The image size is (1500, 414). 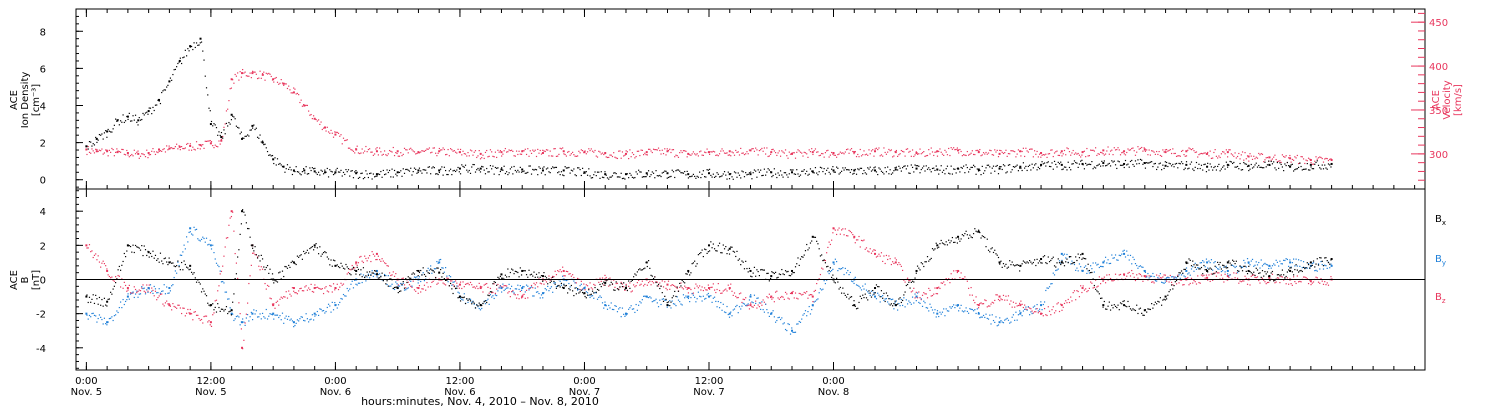 What do you see at coordinates (1061, 305) in the screenshot?
I see `bz-point` at bounding box center [1061, 305].